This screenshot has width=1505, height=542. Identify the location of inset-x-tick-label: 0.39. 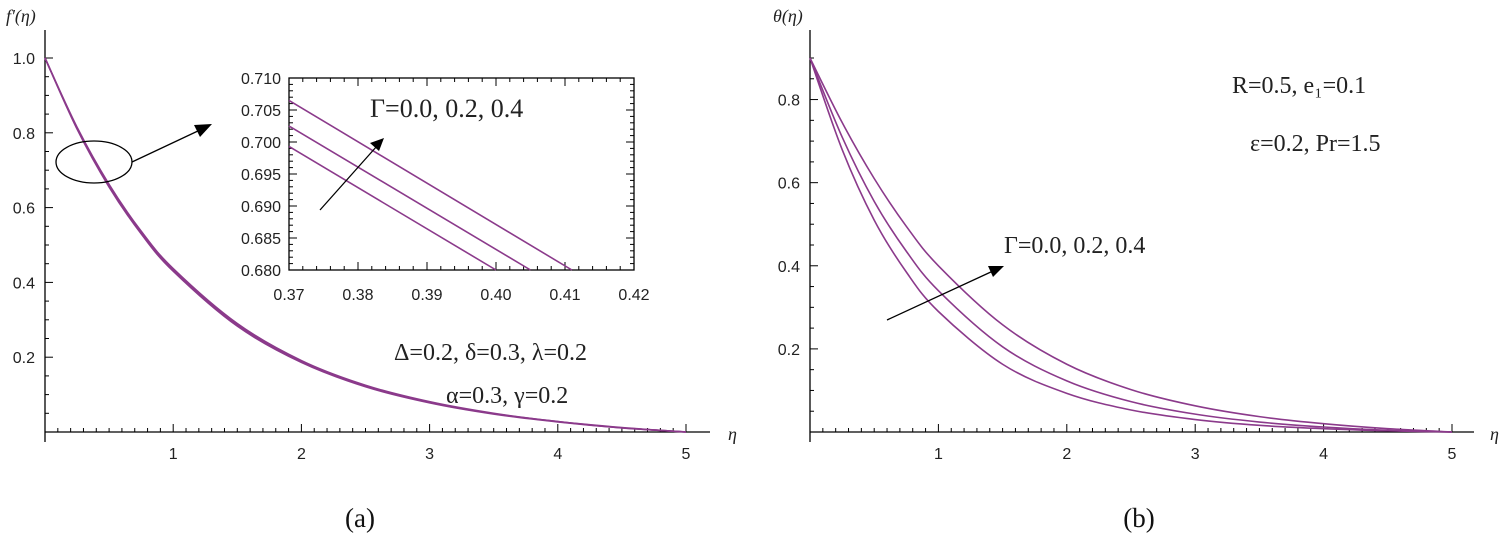
(426, 295).